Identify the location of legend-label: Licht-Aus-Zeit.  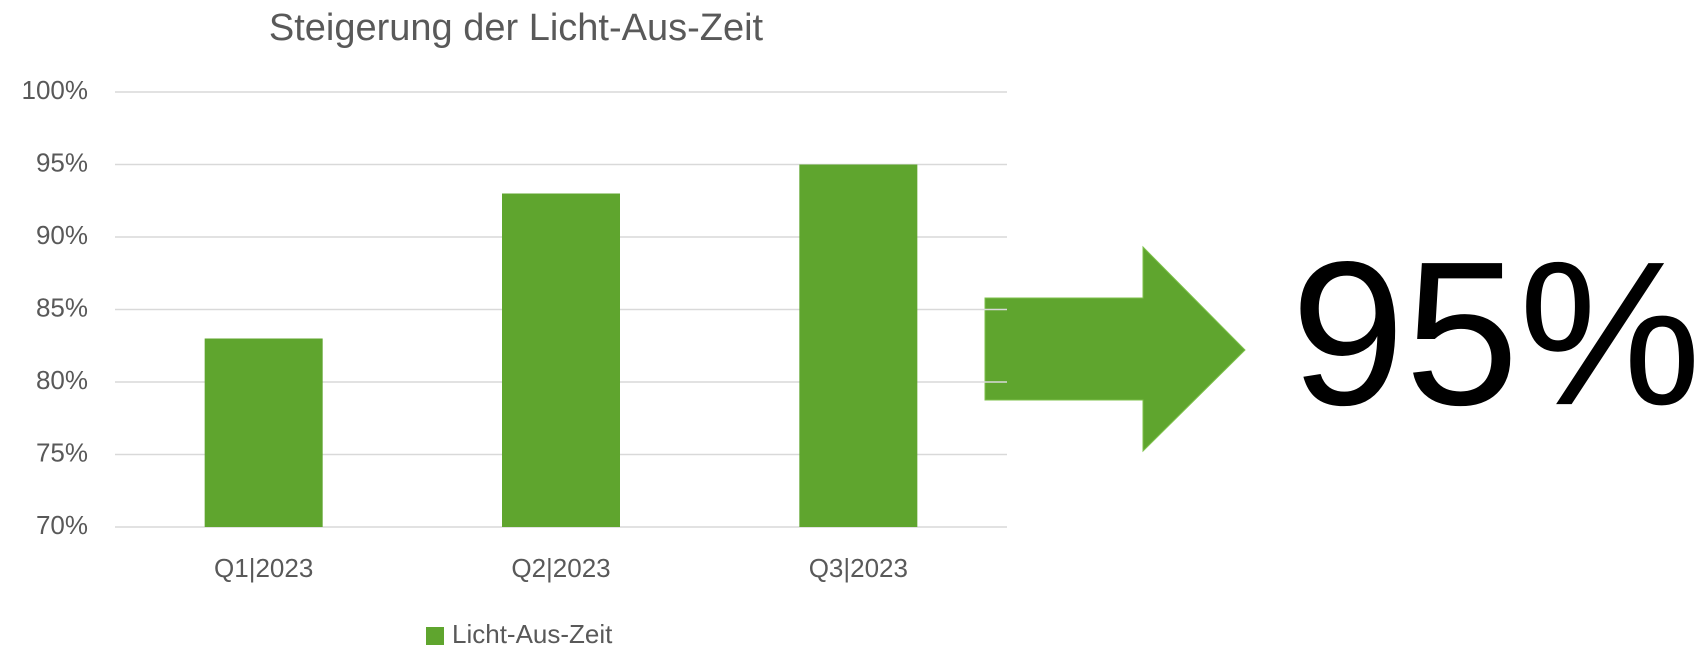
(532, 632).